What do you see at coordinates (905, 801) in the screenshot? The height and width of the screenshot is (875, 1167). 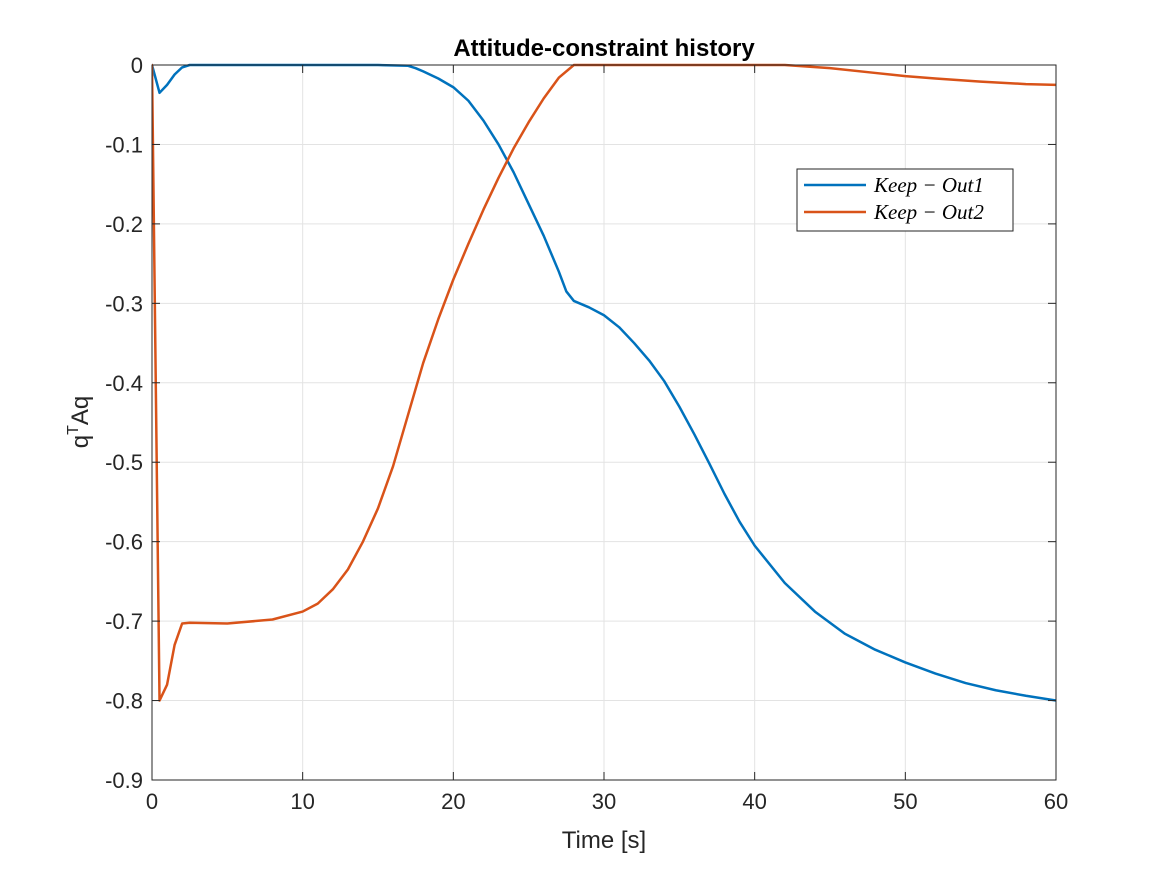 I see `x-tick-label: 50` at bounding box center [905, 801].